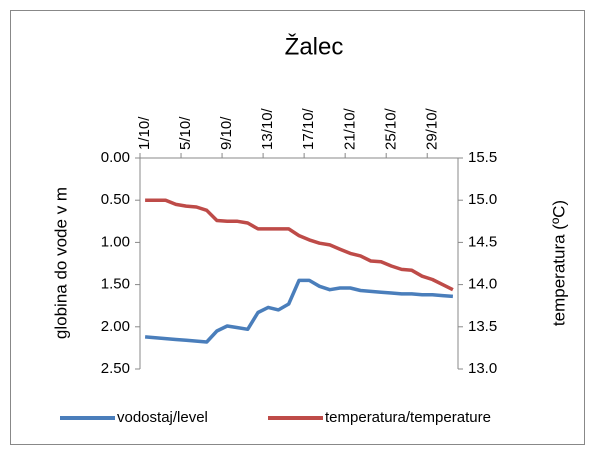 The height and width of the screenshot is (455, 595). Describe the element at coordinates (115, 368) in the screenshot. I see `y-tick-label: 2.50` at that location.